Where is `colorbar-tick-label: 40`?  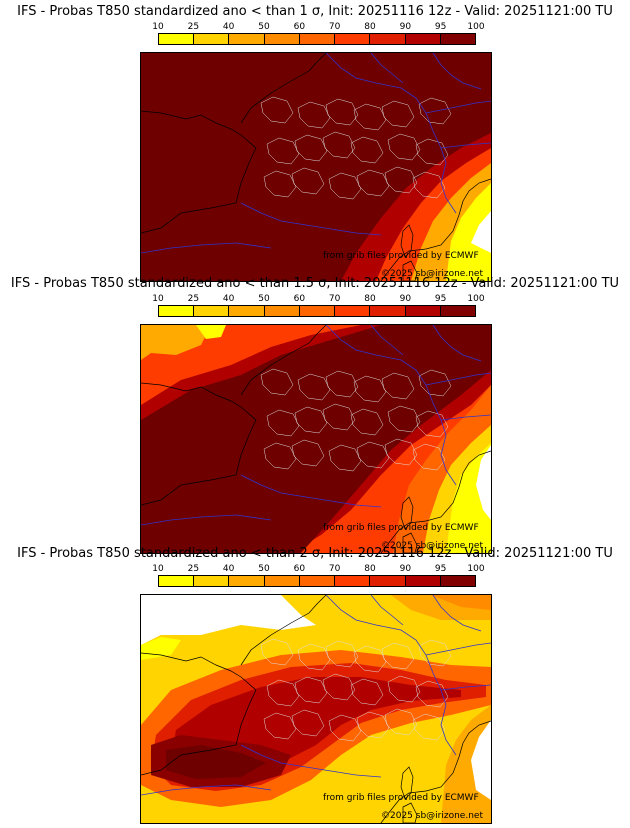
colorbar-tick-label: 40 is located at coordinates (228, 299).